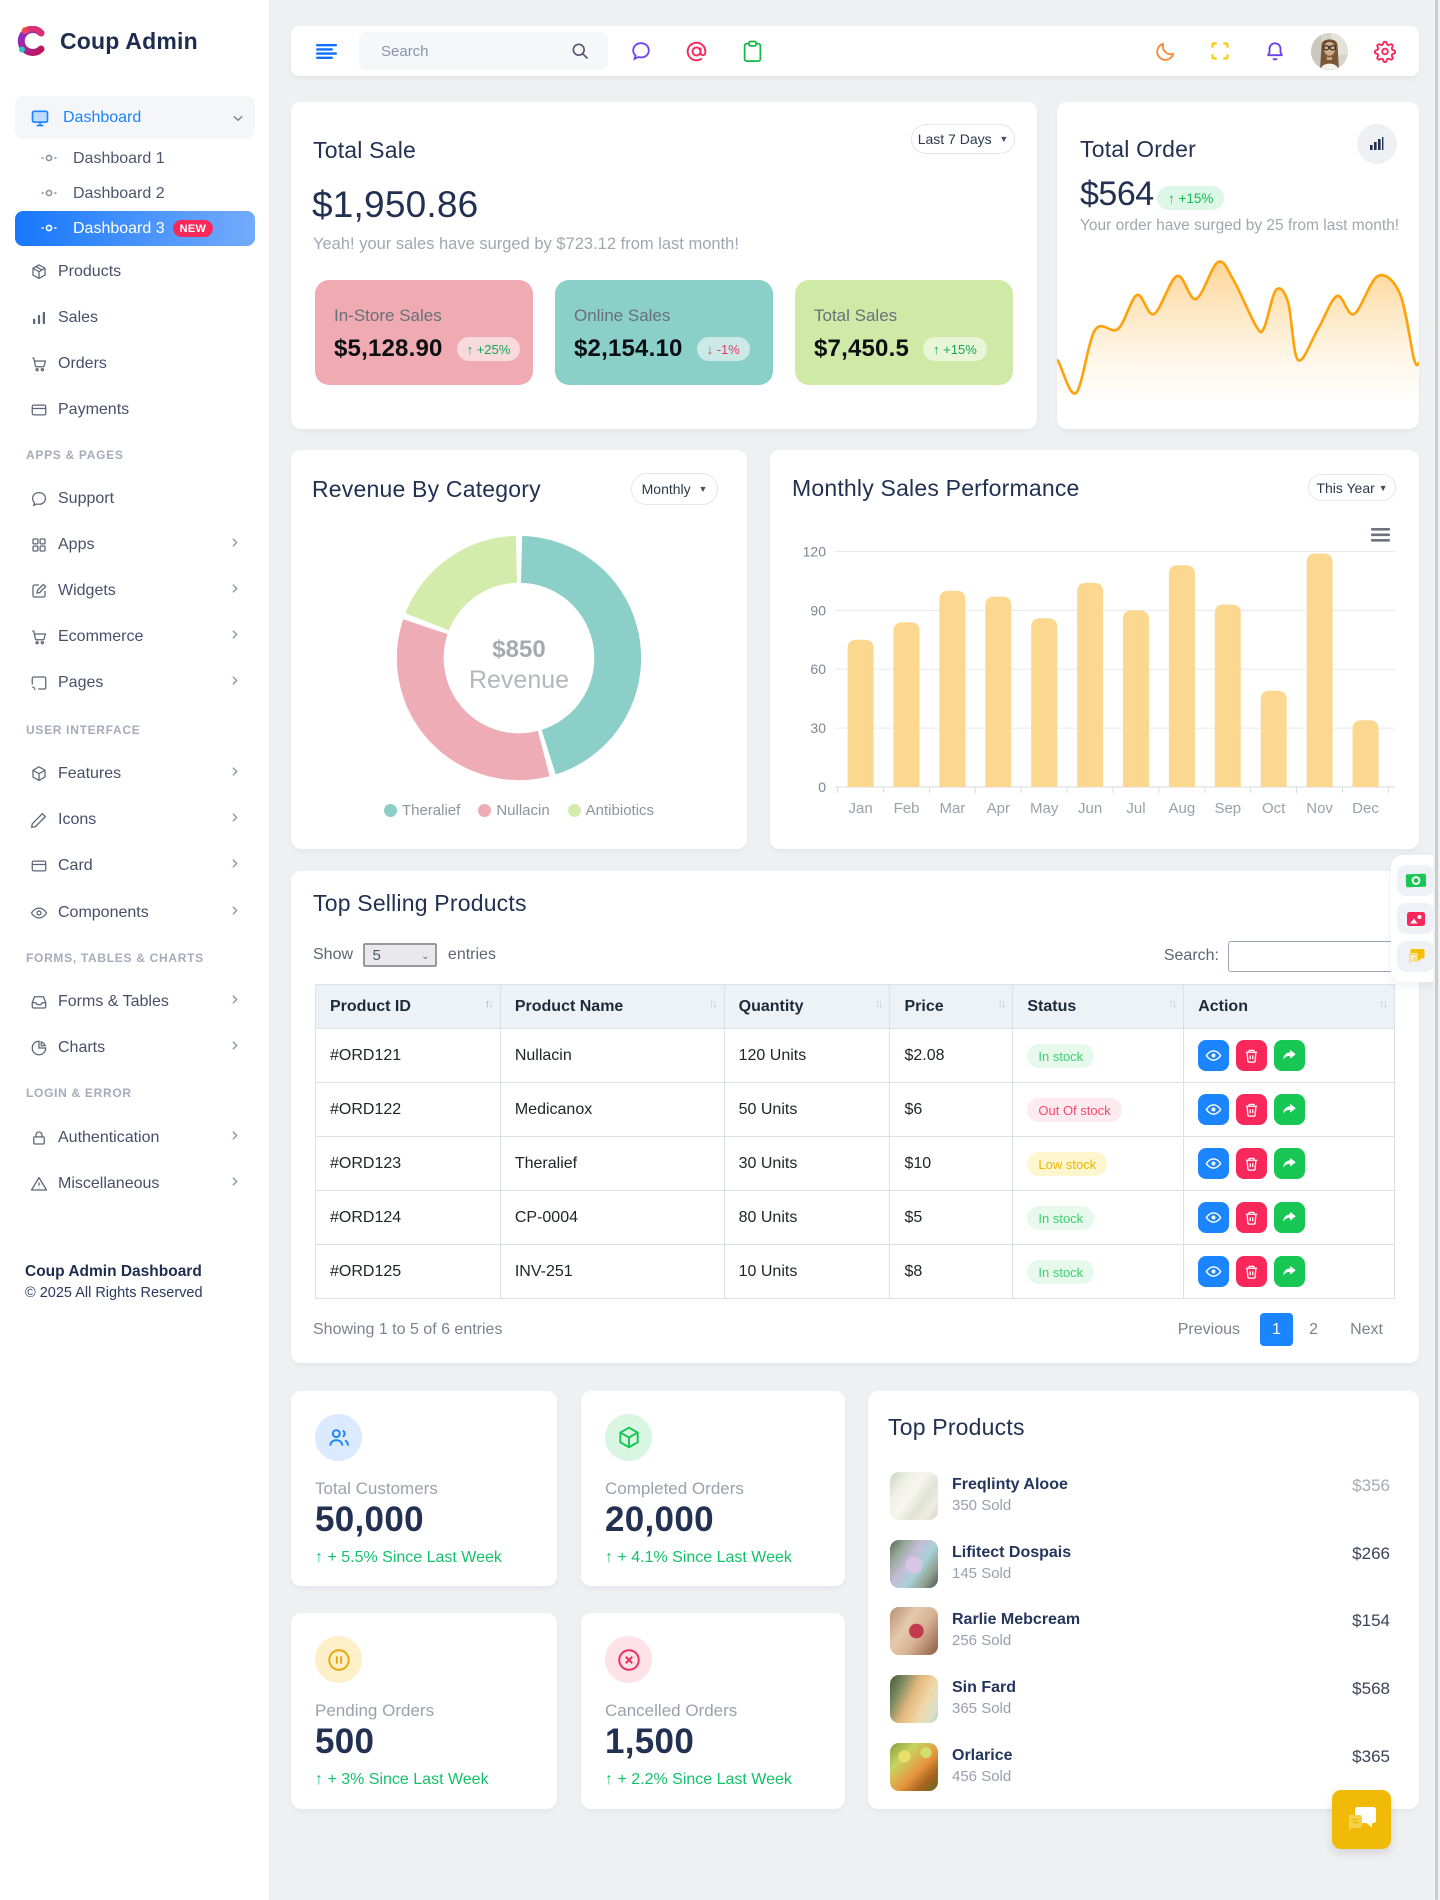 Image resolution: width=1440 pixels, height=1900 pixels. I want to click on svg-text: Apr, so click(998, 808).